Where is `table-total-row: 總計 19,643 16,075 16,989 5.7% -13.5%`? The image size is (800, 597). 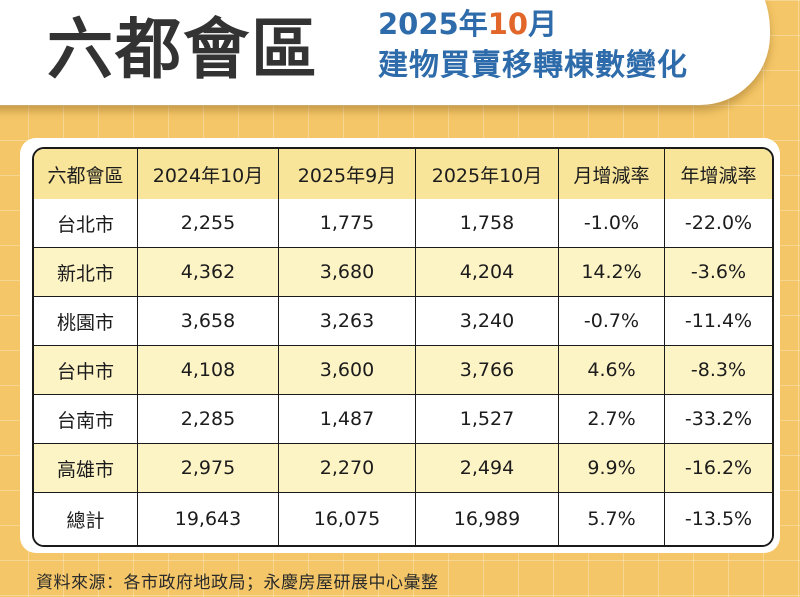
table-total-row: 總計 19,643 16,075 16,989 5.7% -13.5% is located at coordinates (403, 519).